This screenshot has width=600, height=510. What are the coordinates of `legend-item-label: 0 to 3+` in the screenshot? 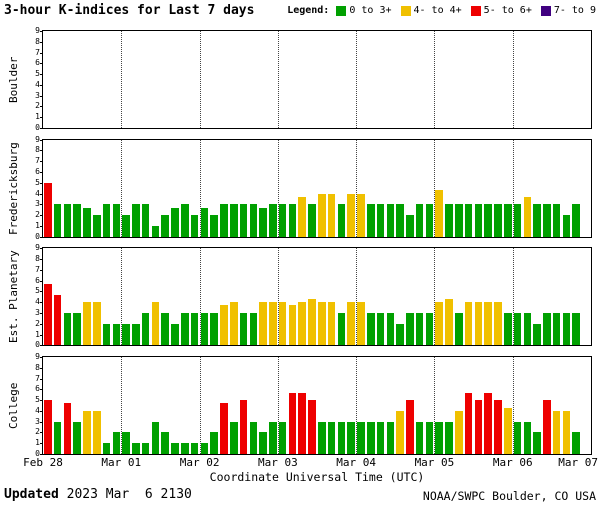 It's located at (370, 10).